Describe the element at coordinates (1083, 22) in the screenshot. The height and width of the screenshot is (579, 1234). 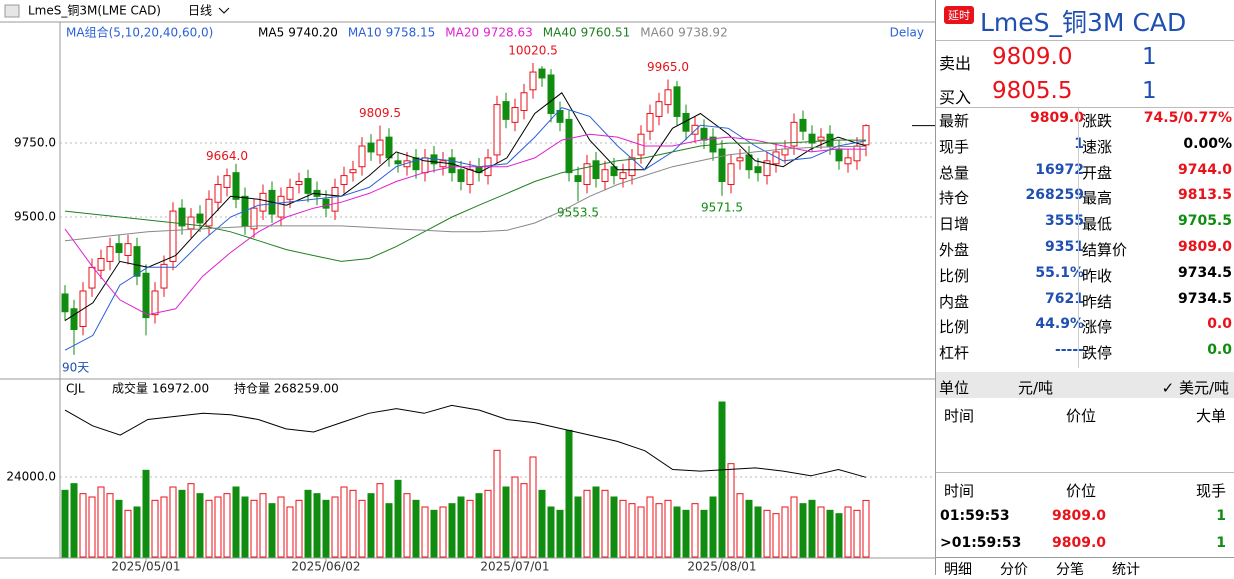
I see `quote-title: LmeS_铜3M CAD` at that location.